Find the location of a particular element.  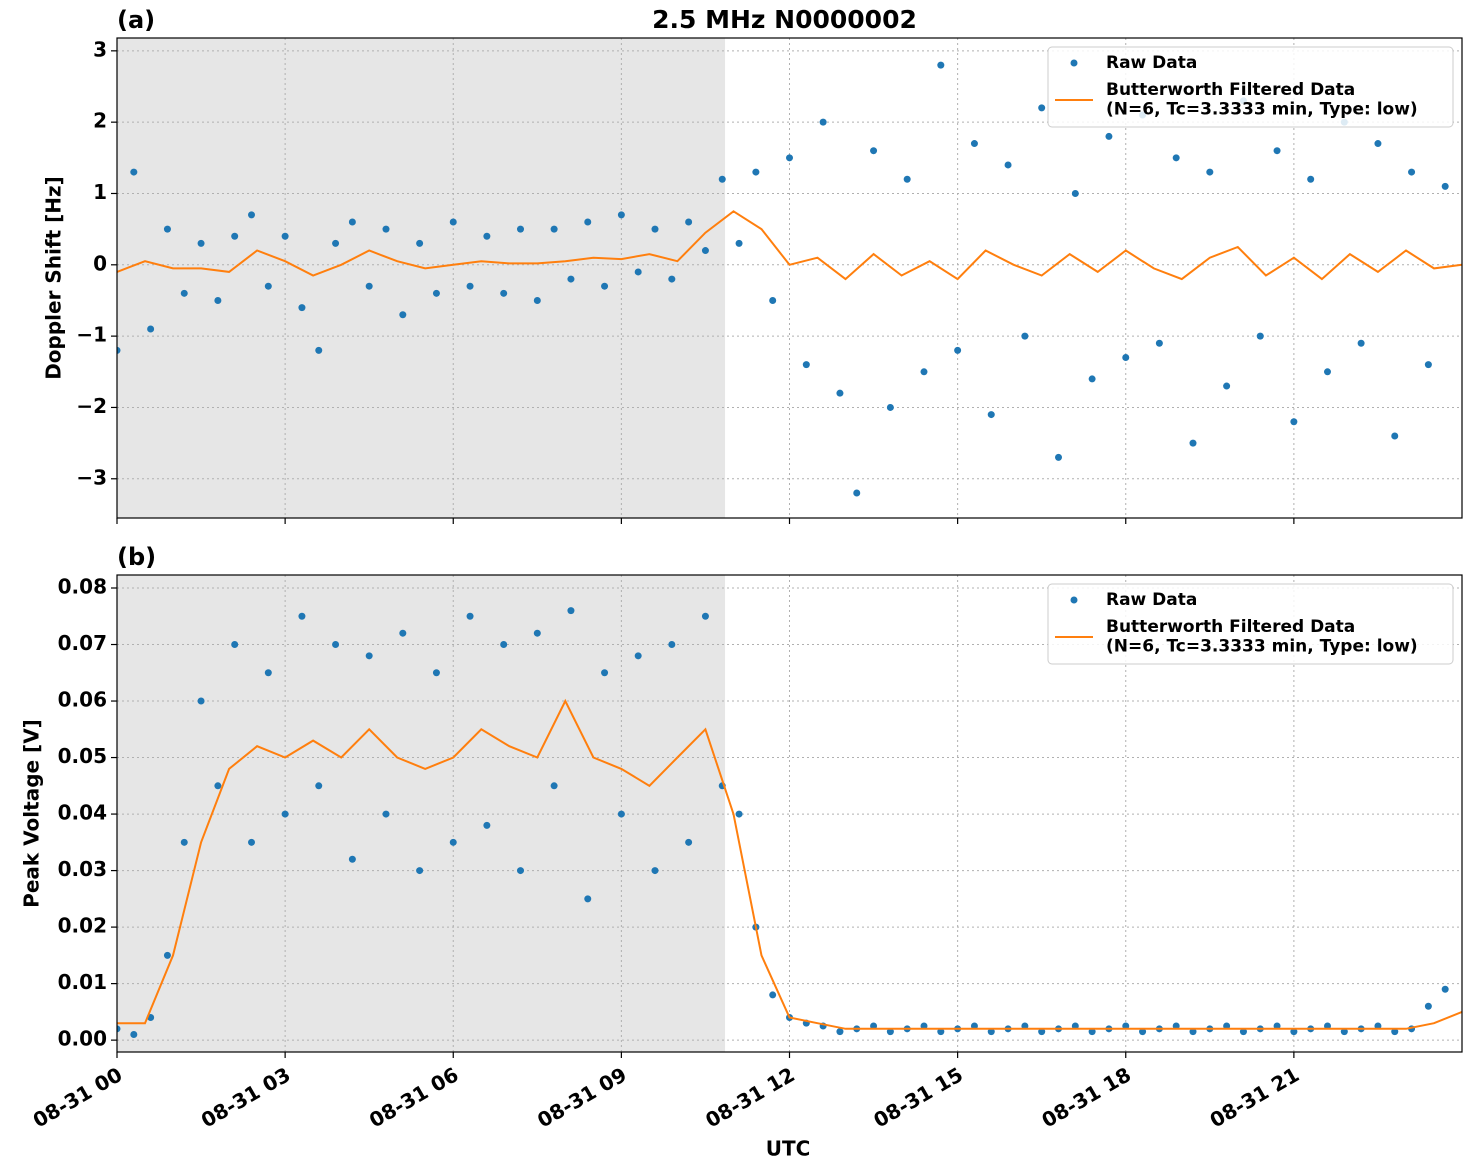

y-tick-label: −1 is located at coordinates (91, 335).